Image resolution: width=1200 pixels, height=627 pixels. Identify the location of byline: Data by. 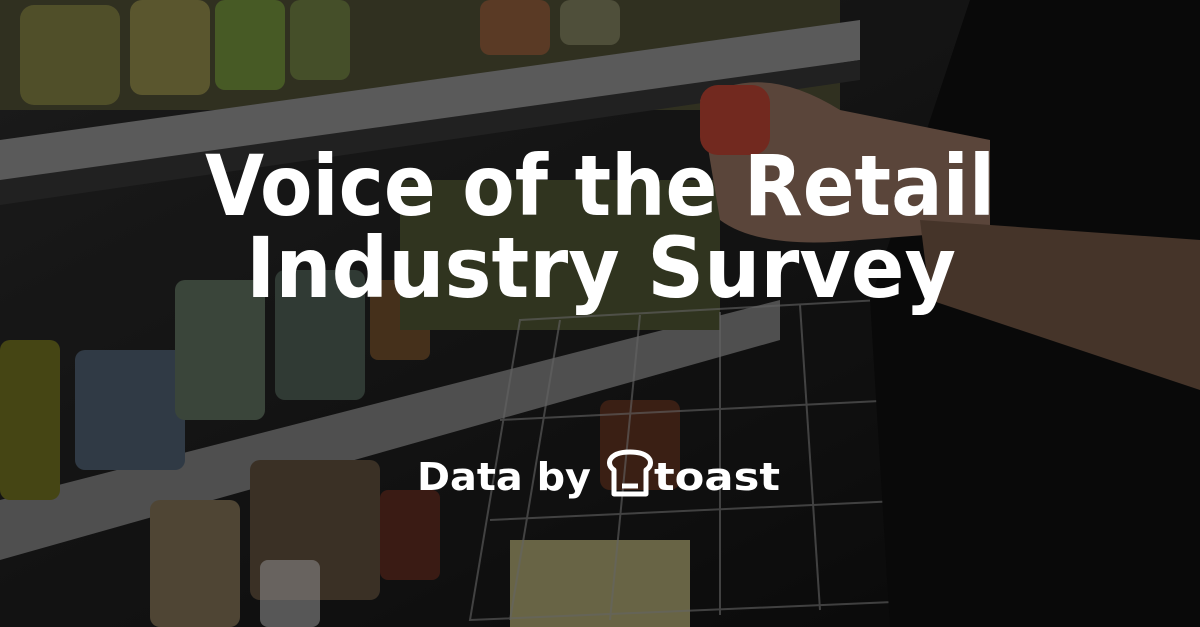
(504, 477).